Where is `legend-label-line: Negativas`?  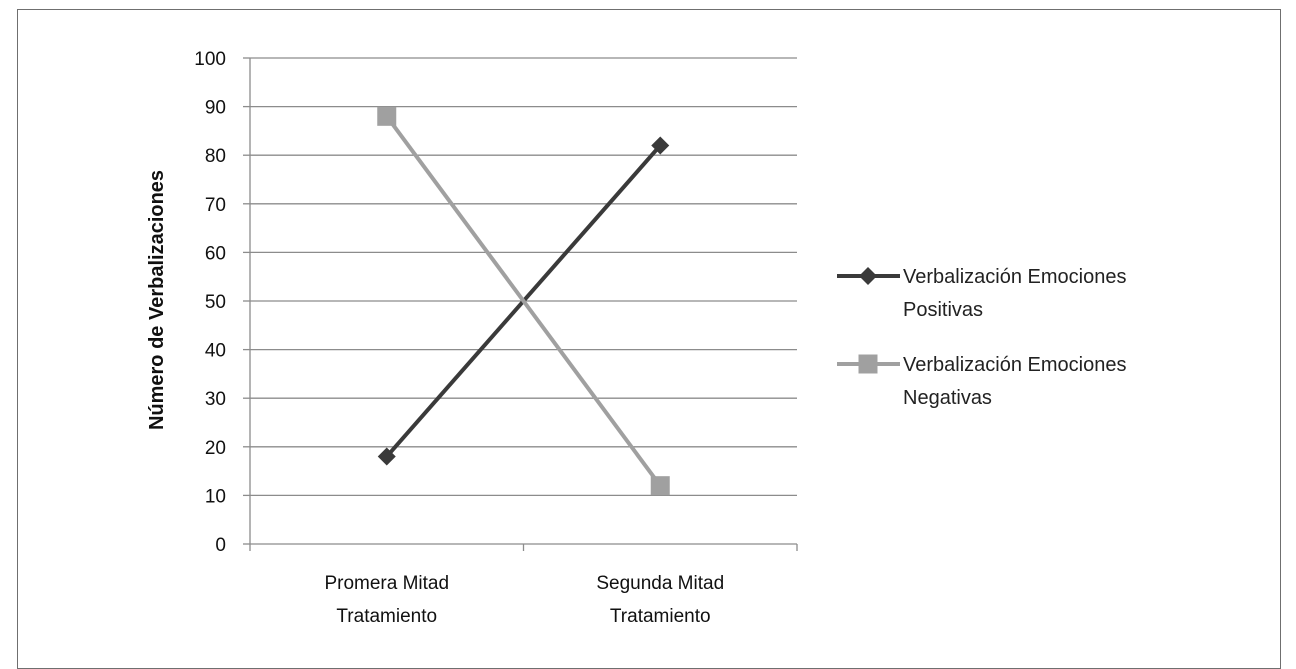 legend-label-line: Negativas is located at coordinates (947, 398).